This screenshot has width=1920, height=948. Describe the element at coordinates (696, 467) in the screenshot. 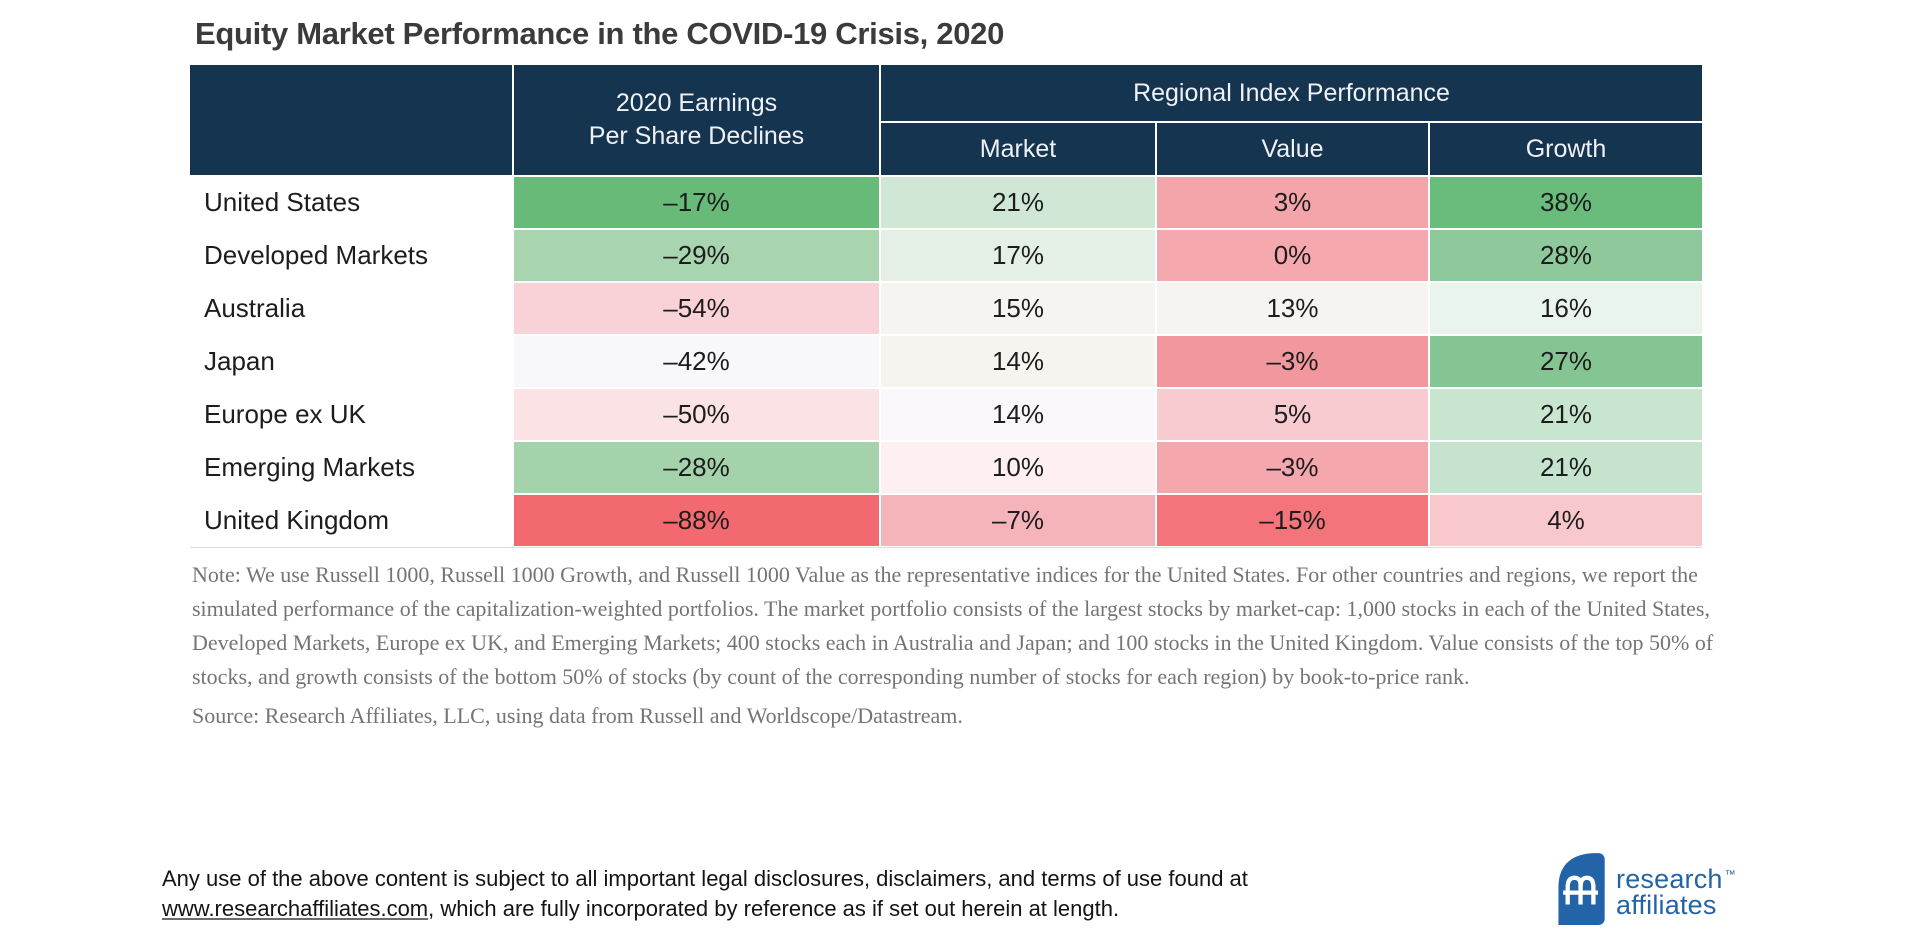

I see `table-cell: –28%` at that location.